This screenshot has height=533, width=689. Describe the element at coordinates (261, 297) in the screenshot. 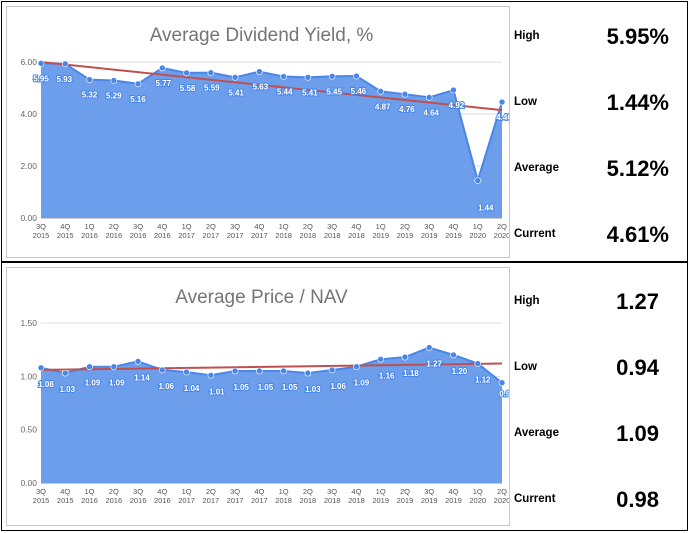

I see `chart-title: Average Price / NAV` at that location.